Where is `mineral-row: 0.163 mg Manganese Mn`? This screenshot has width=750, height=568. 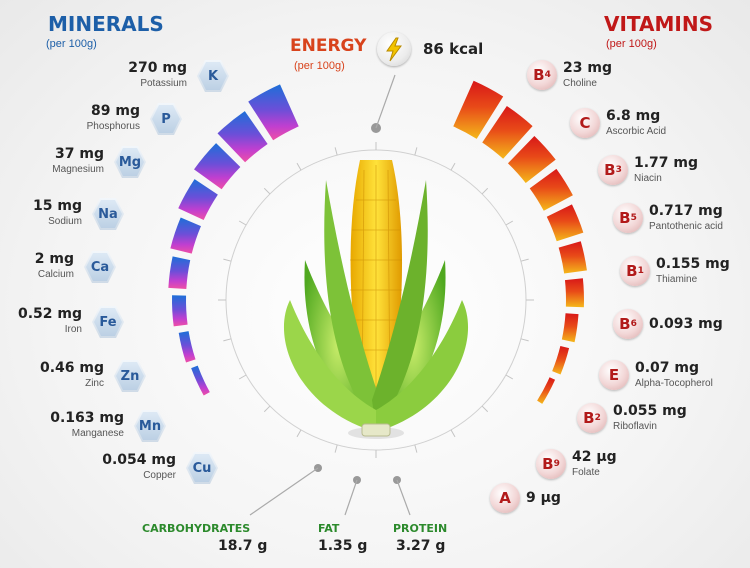
mineral-row: 0.163 mg Manganese Mn is located at coordinates (85, 427).